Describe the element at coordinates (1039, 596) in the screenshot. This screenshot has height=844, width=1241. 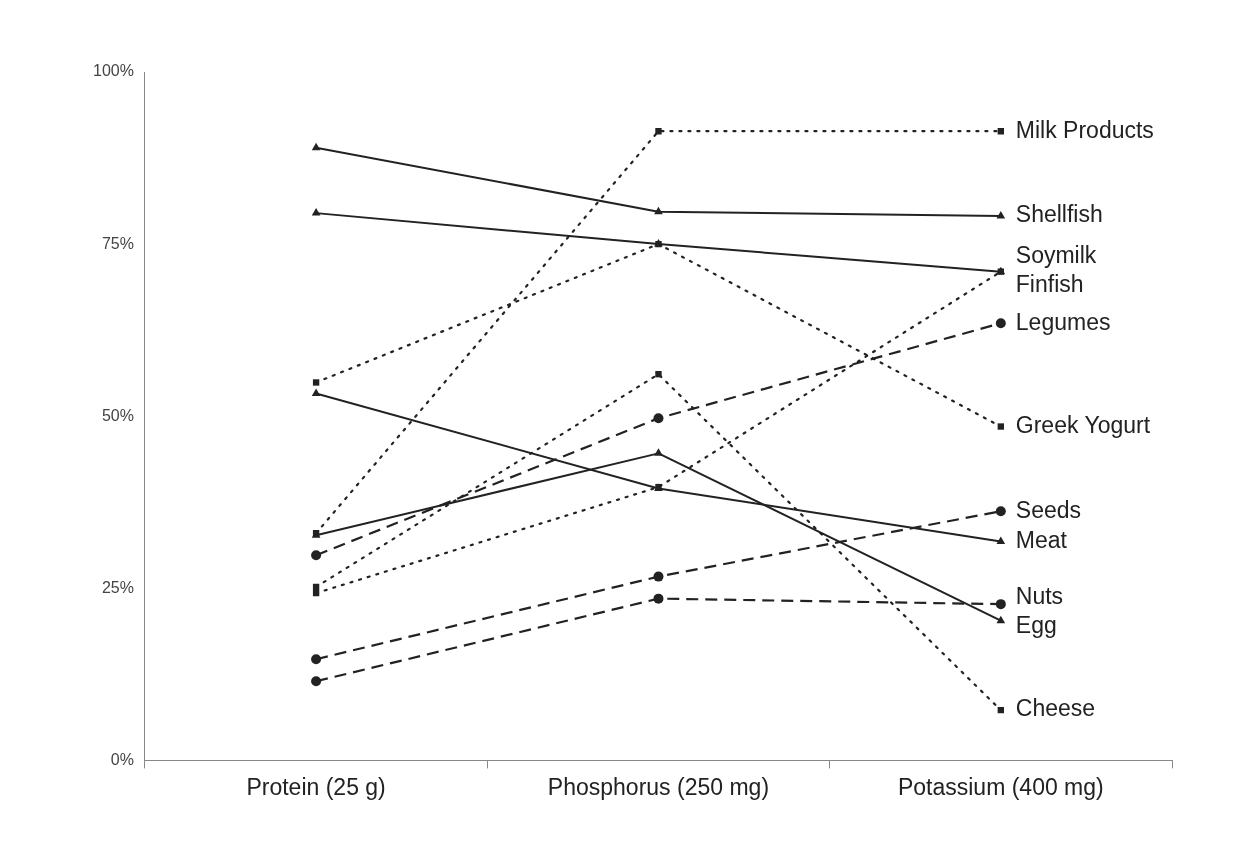
I see `series-label: Nuts` at that location.